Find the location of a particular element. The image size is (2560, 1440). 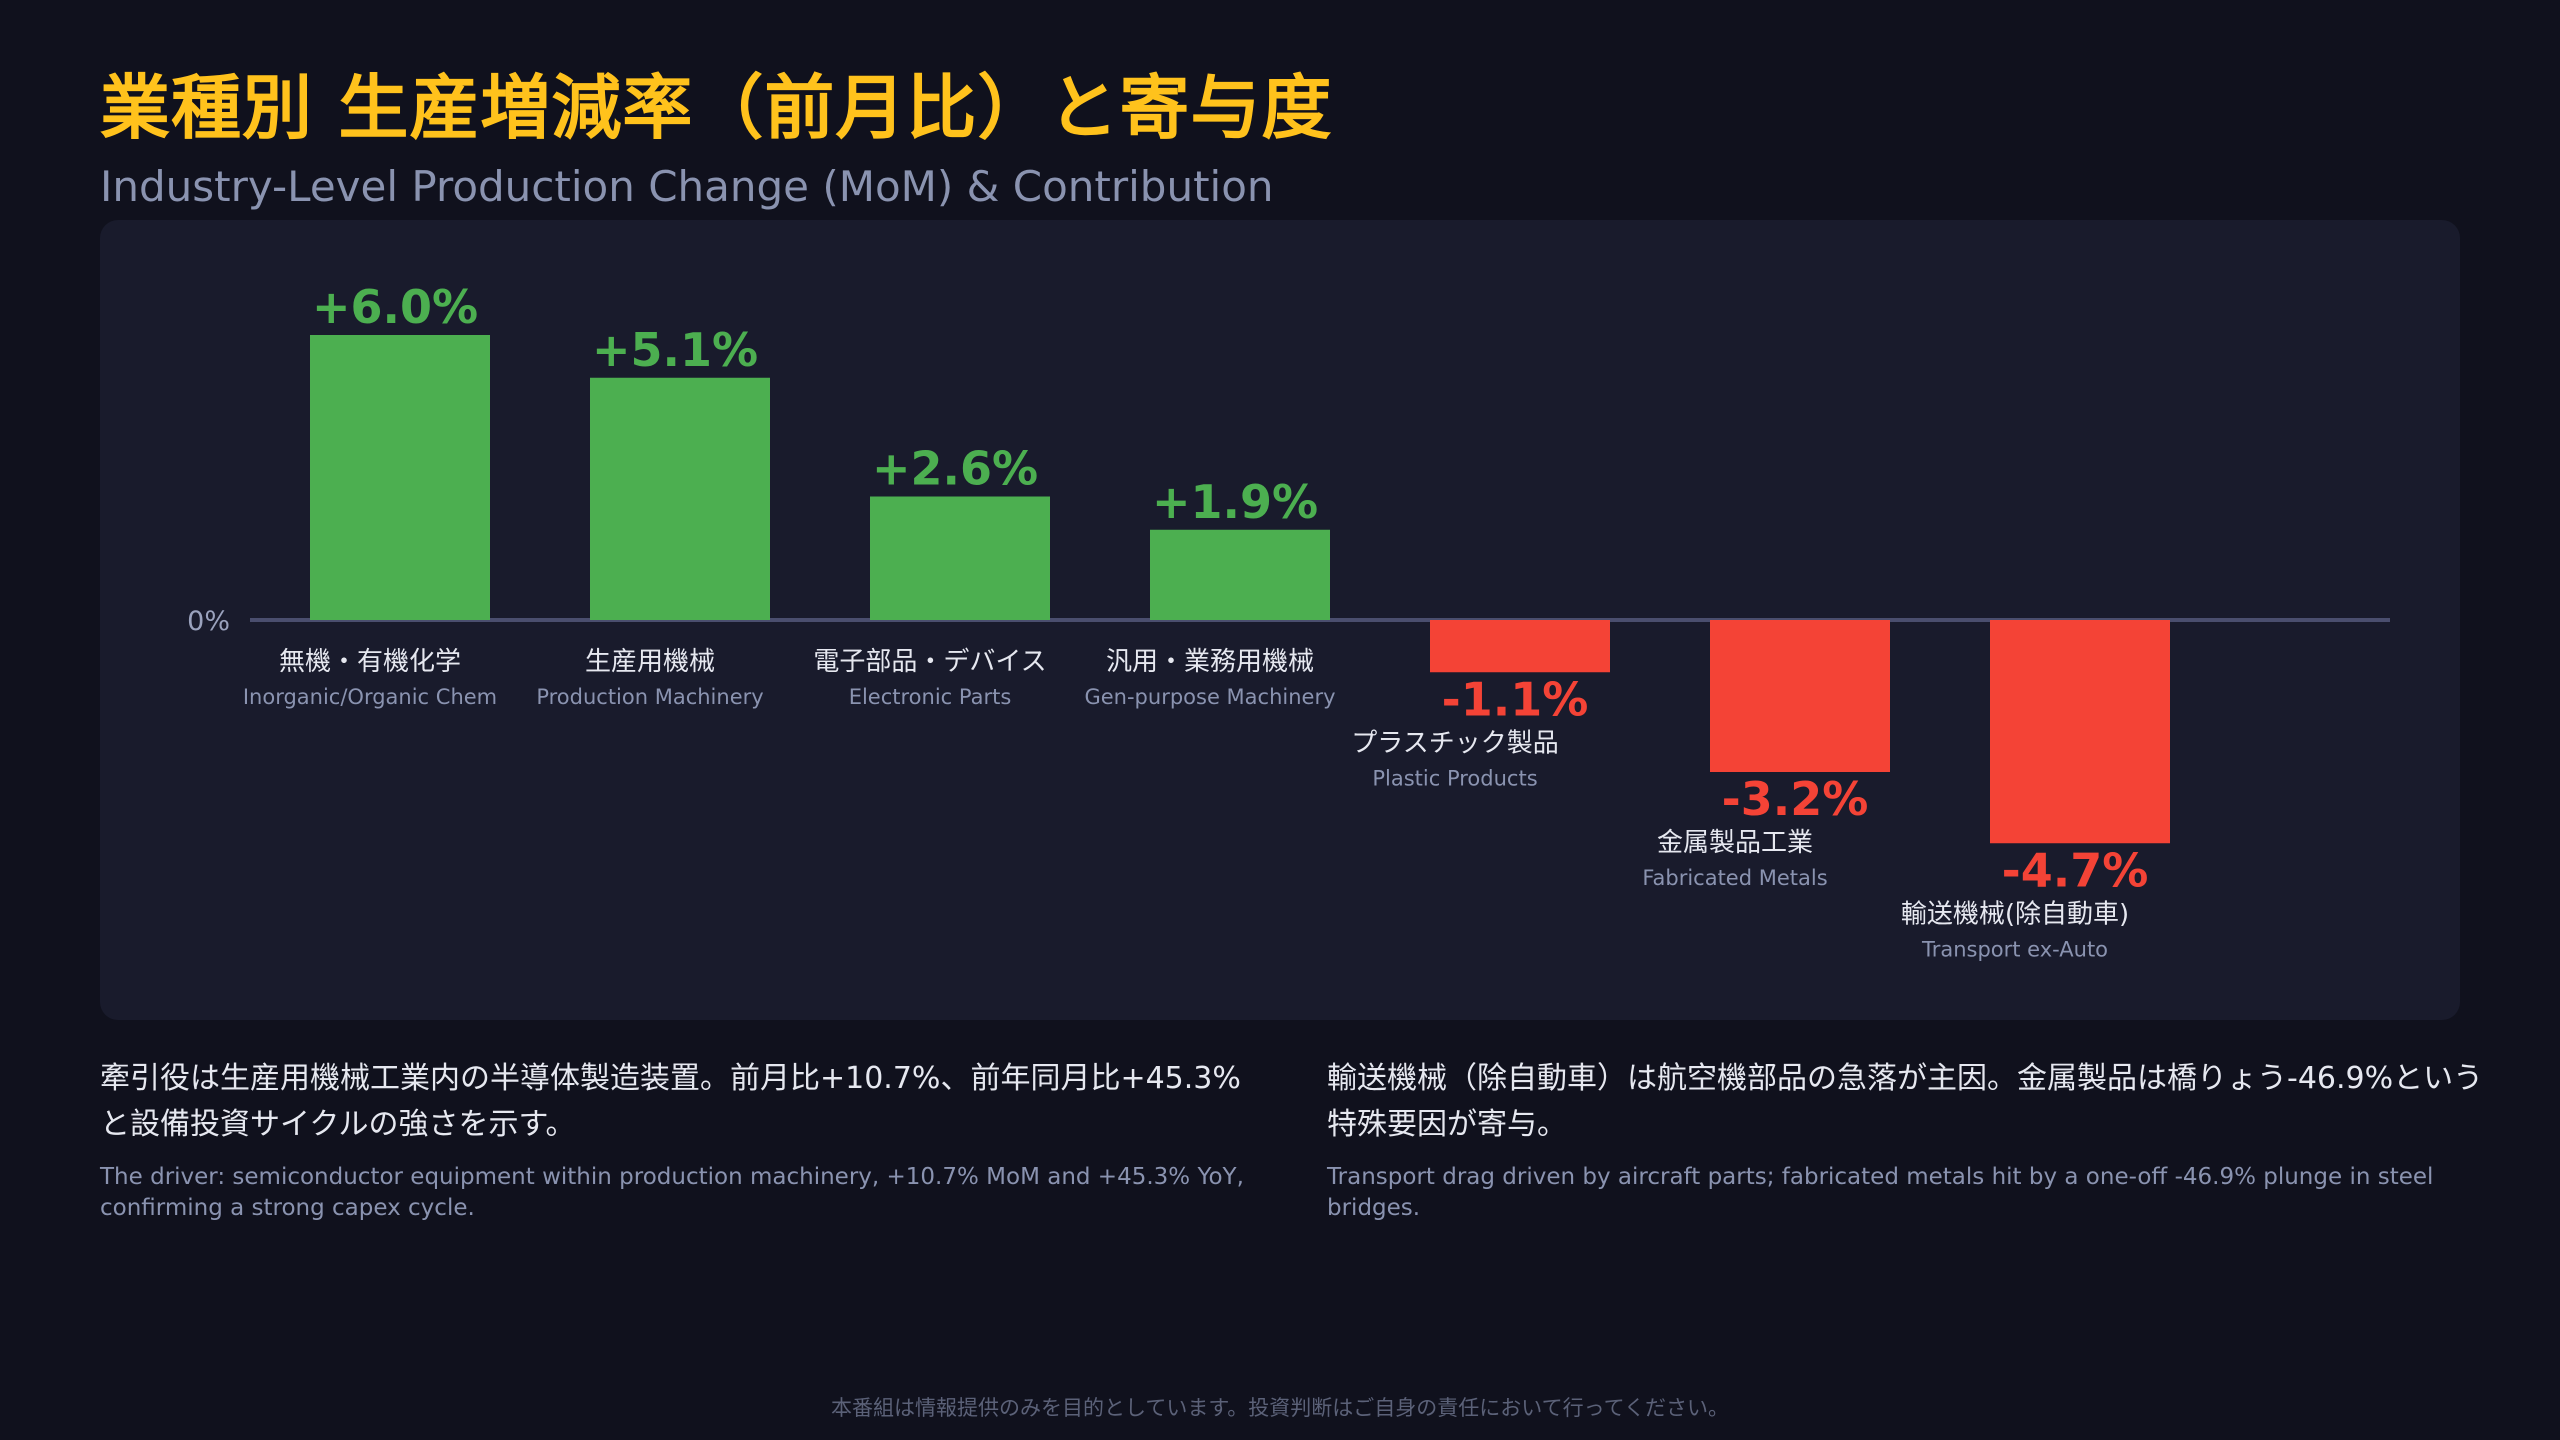

category-label: 電子部品・デバイス is located at coordinates (929, 662).